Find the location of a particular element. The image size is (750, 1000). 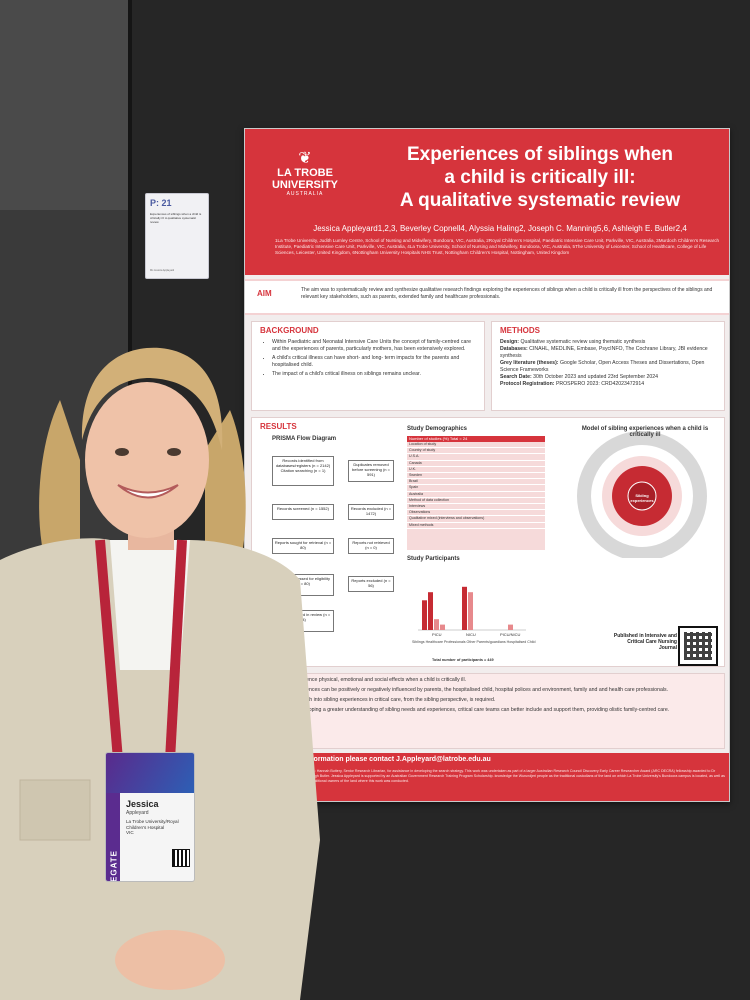

prisma-retrieval: Reports sought for retrieval (n = 80) is located at coordinates (303, 546).